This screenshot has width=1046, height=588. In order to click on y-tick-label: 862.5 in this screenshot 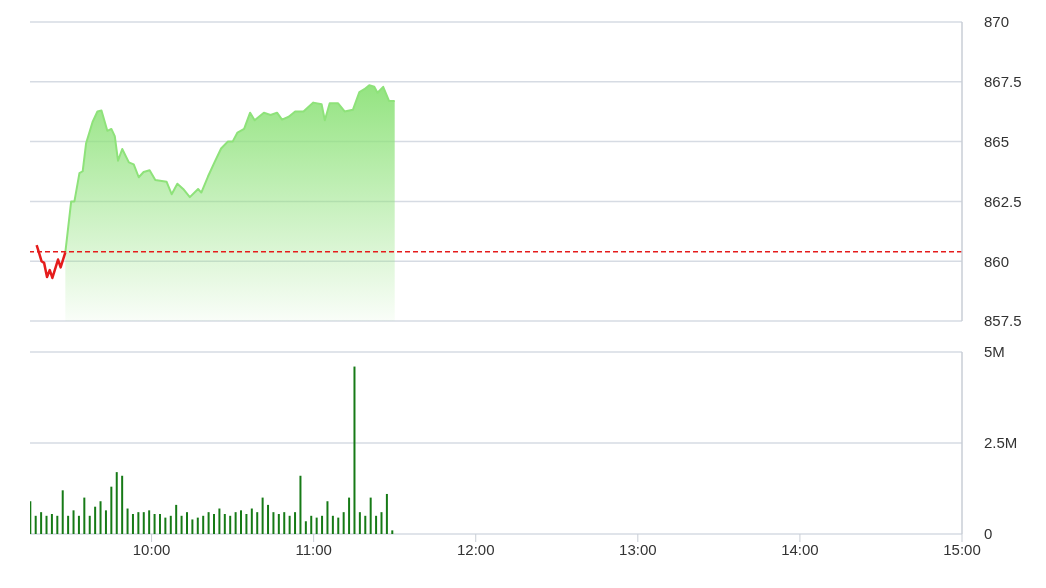, I will do `click(1003, 201)`.